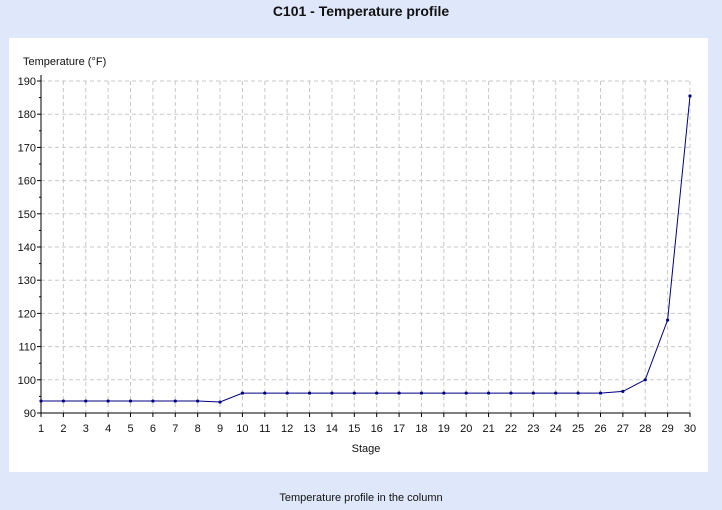 This screenshot has height=510, width=722. What do you see at coordinates (27, 115) in the screenshot?
I see `y-tick-label: 180` at bounding box center [27, 115].